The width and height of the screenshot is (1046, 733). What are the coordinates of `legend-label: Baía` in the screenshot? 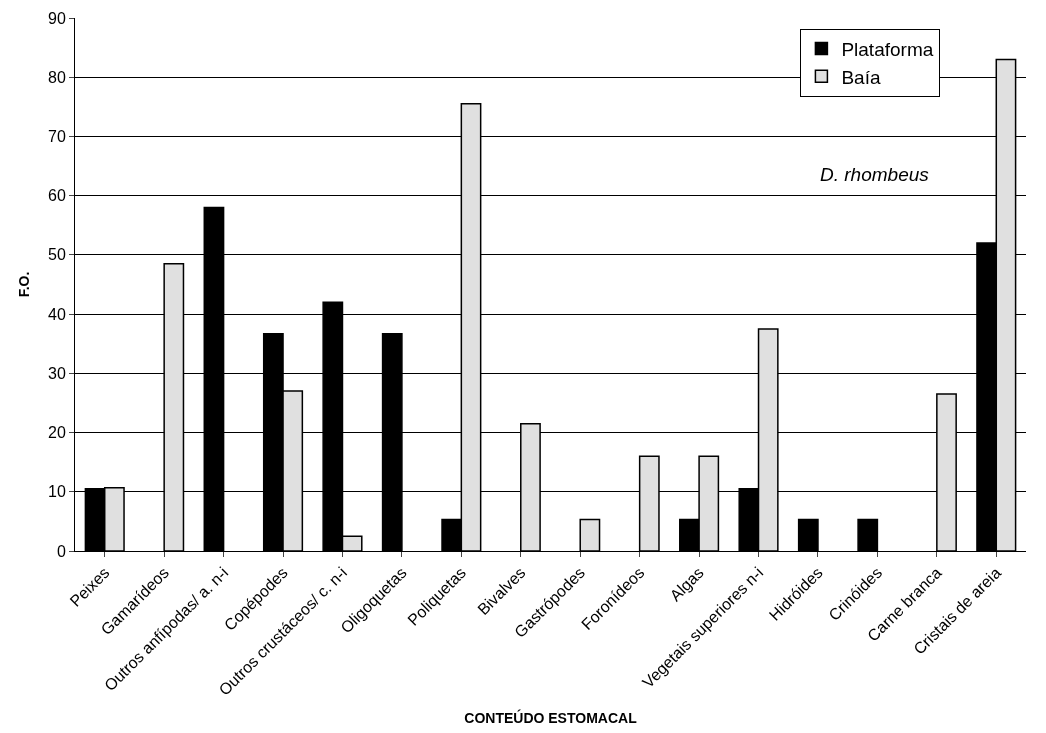 It's located at (861, 77).